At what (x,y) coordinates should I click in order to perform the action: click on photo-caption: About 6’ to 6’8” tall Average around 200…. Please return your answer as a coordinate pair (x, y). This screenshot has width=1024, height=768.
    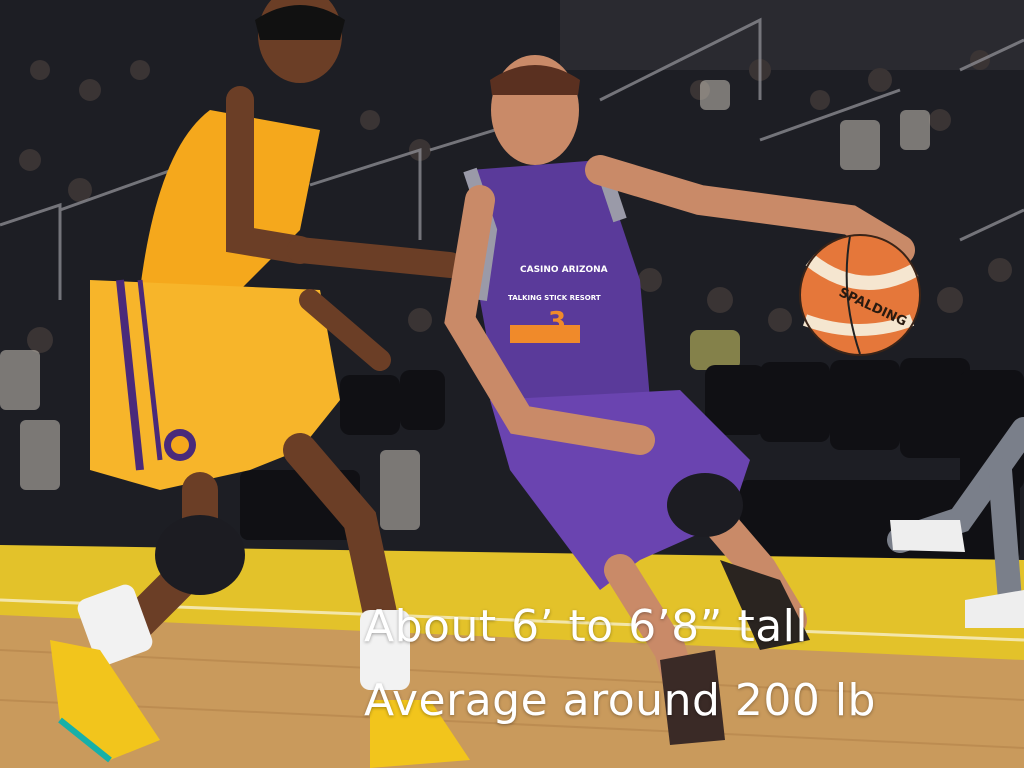
    Looking at the image, I should click on (684, 664).